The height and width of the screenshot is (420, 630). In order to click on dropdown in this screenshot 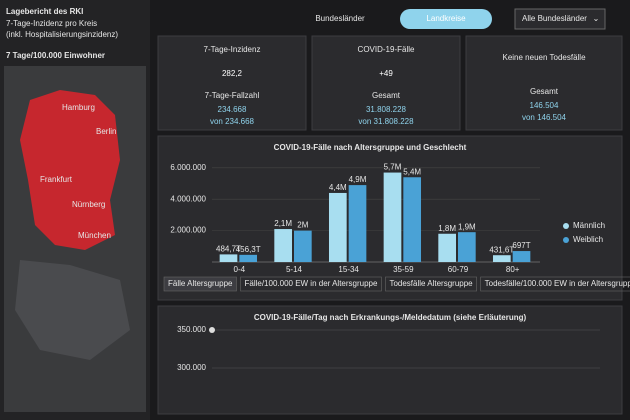, I will do `click(560, 19)`.